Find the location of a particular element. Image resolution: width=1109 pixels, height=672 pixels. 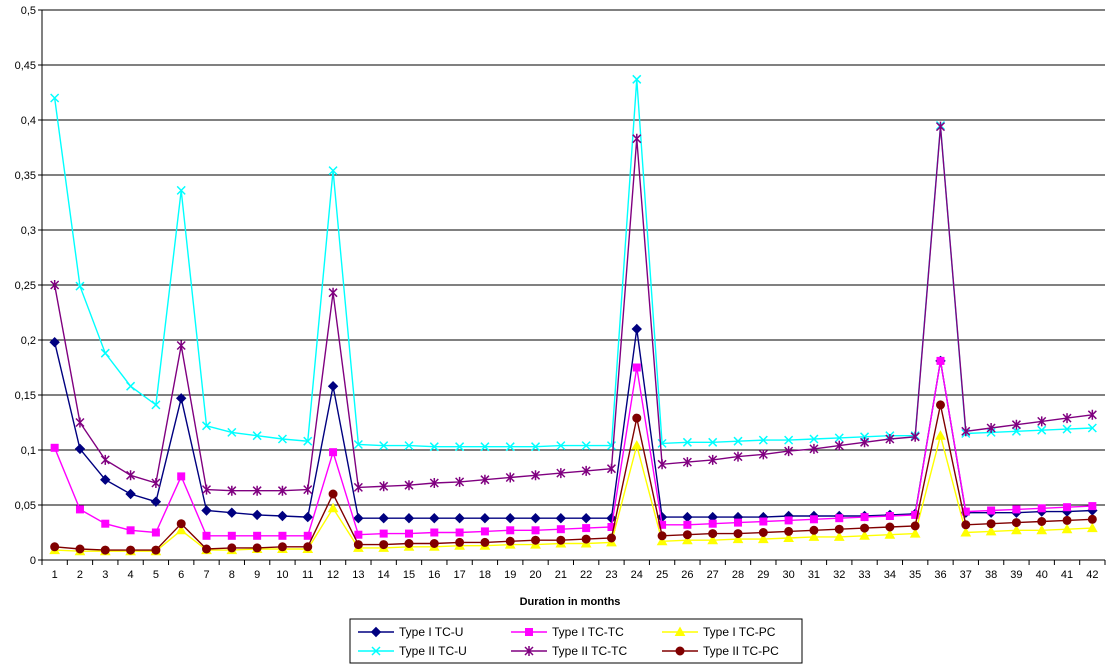

y-tick-label: 0,3 is located at coordinates (28, 231).